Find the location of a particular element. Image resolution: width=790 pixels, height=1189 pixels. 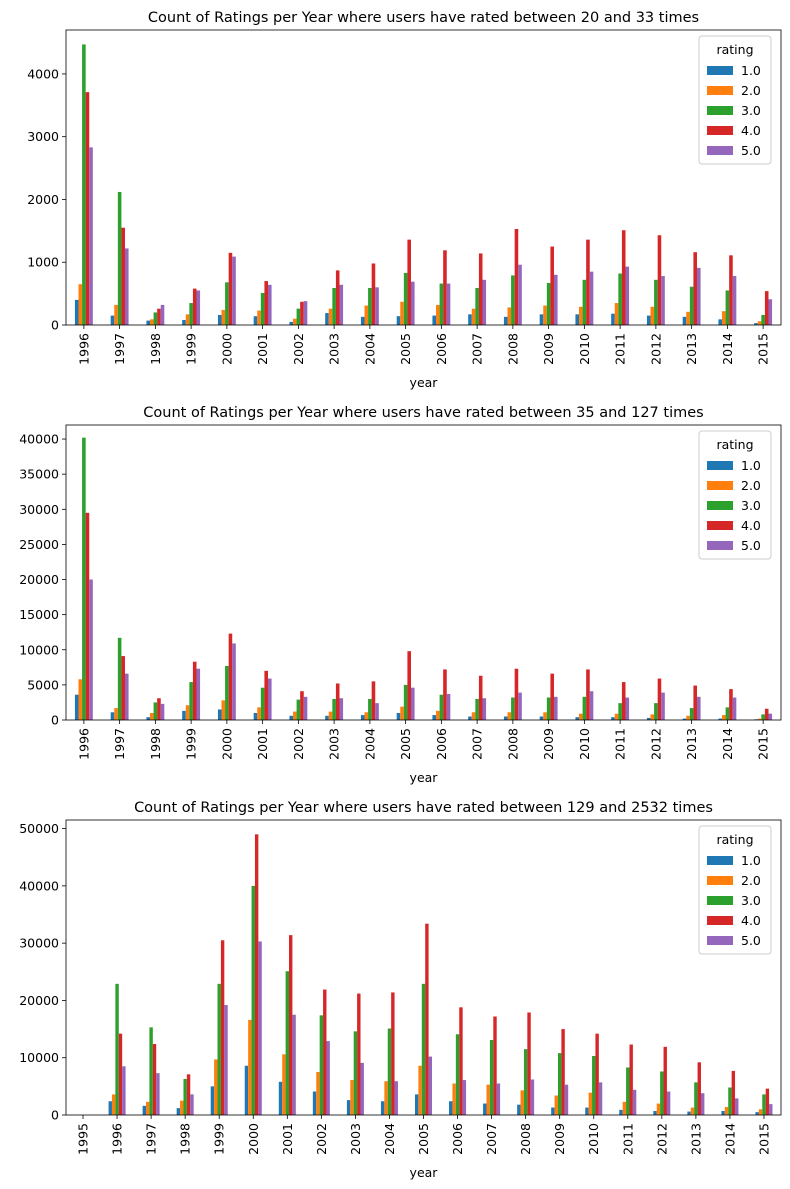

bar-1.0-2014 is located at coordinates (723, 1112).